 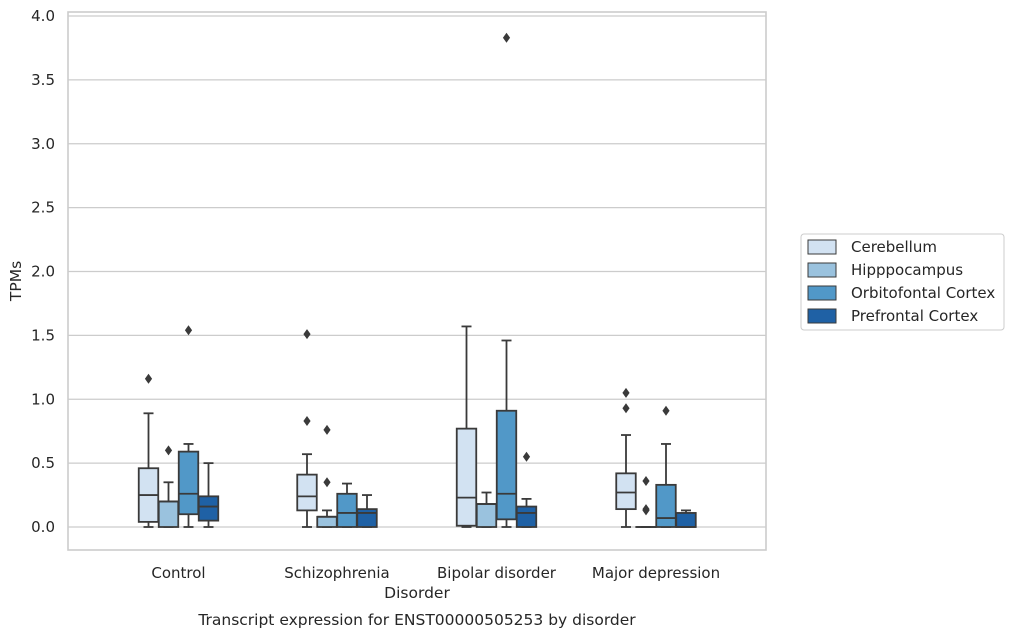 I want to click on y-tick-label: 2.0, so click(x=43, y=272).